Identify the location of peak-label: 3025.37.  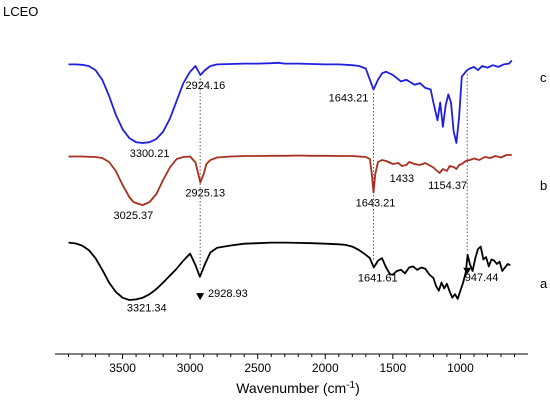
(134, 216).